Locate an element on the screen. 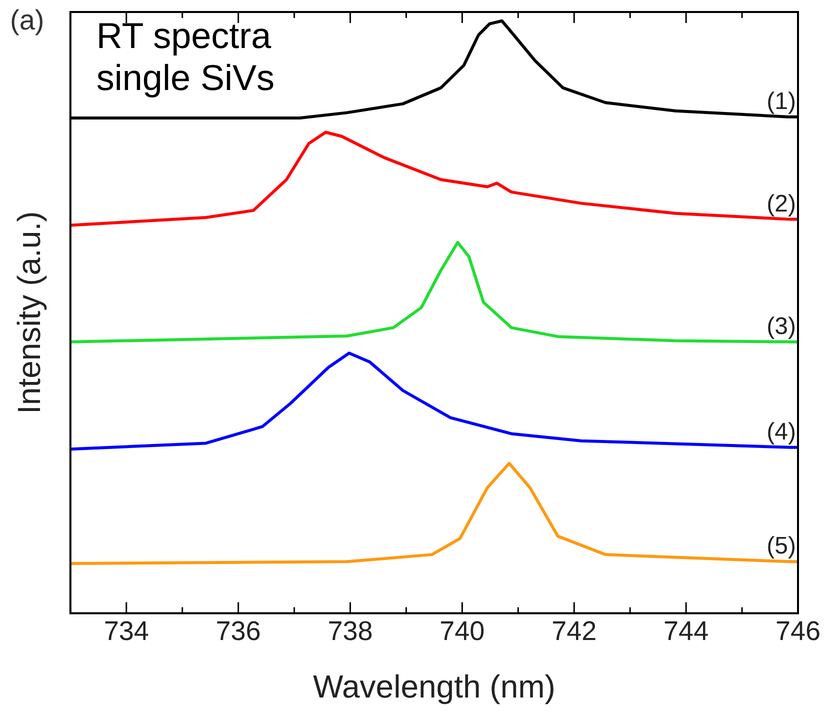 This screenshot has height=720, width=832. x-tick-label: 738 is located at coordinates (350, 631).